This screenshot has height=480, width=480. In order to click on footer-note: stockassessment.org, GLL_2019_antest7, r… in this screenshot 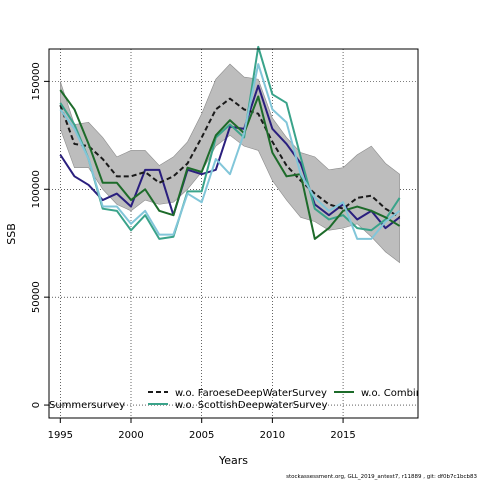, I will do `click(381, 477)`.